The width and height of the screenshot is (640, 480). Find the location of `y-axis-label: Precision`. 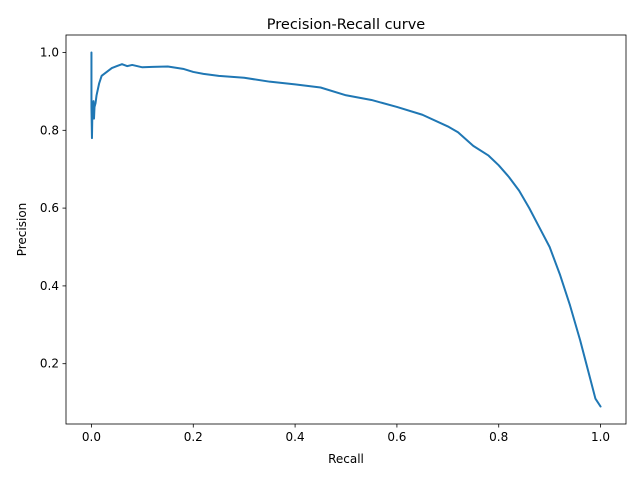

y-axis-label: Precision is located at coordinates (22, 230).